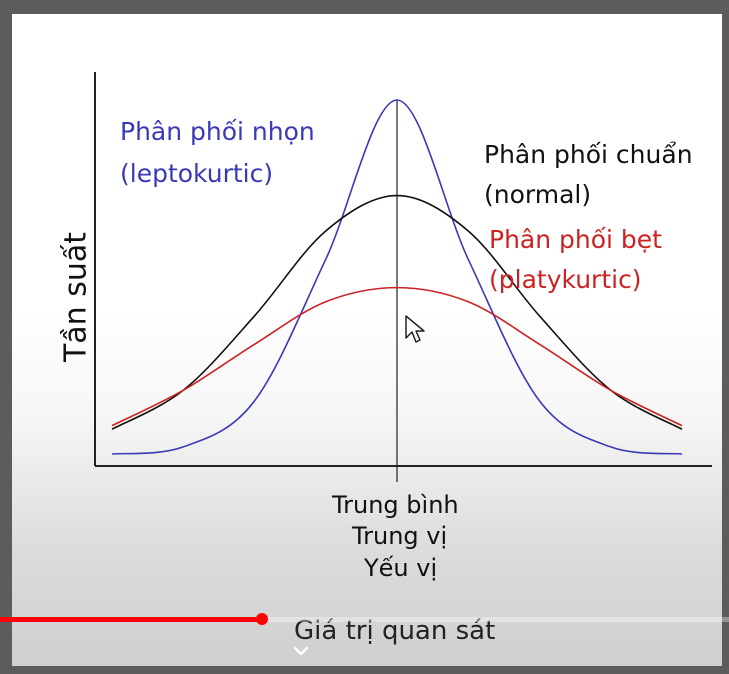  What do you see at coordinates (565, 279) in the screenshot?
I see `platykurtic-label-line2: (platykurtic)` at bounding box center [565, 279].